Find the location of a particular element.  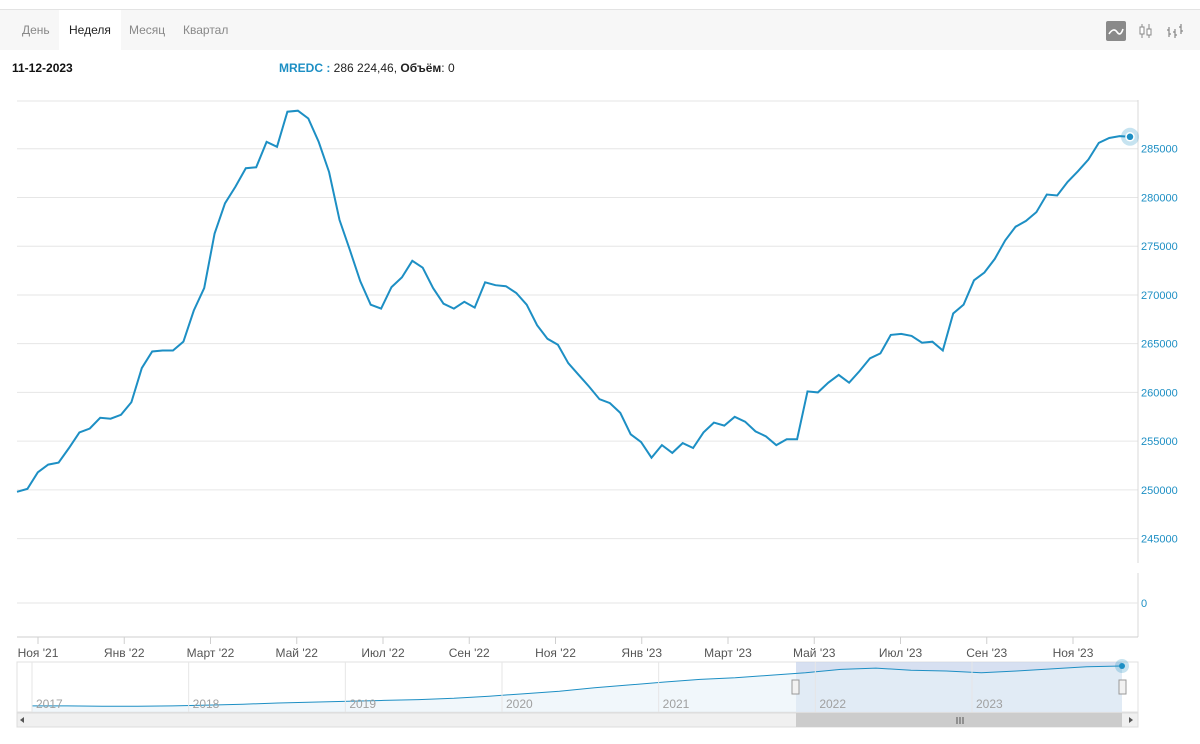

navigator-year-label: 2019 is located at coordinates (362, 704).